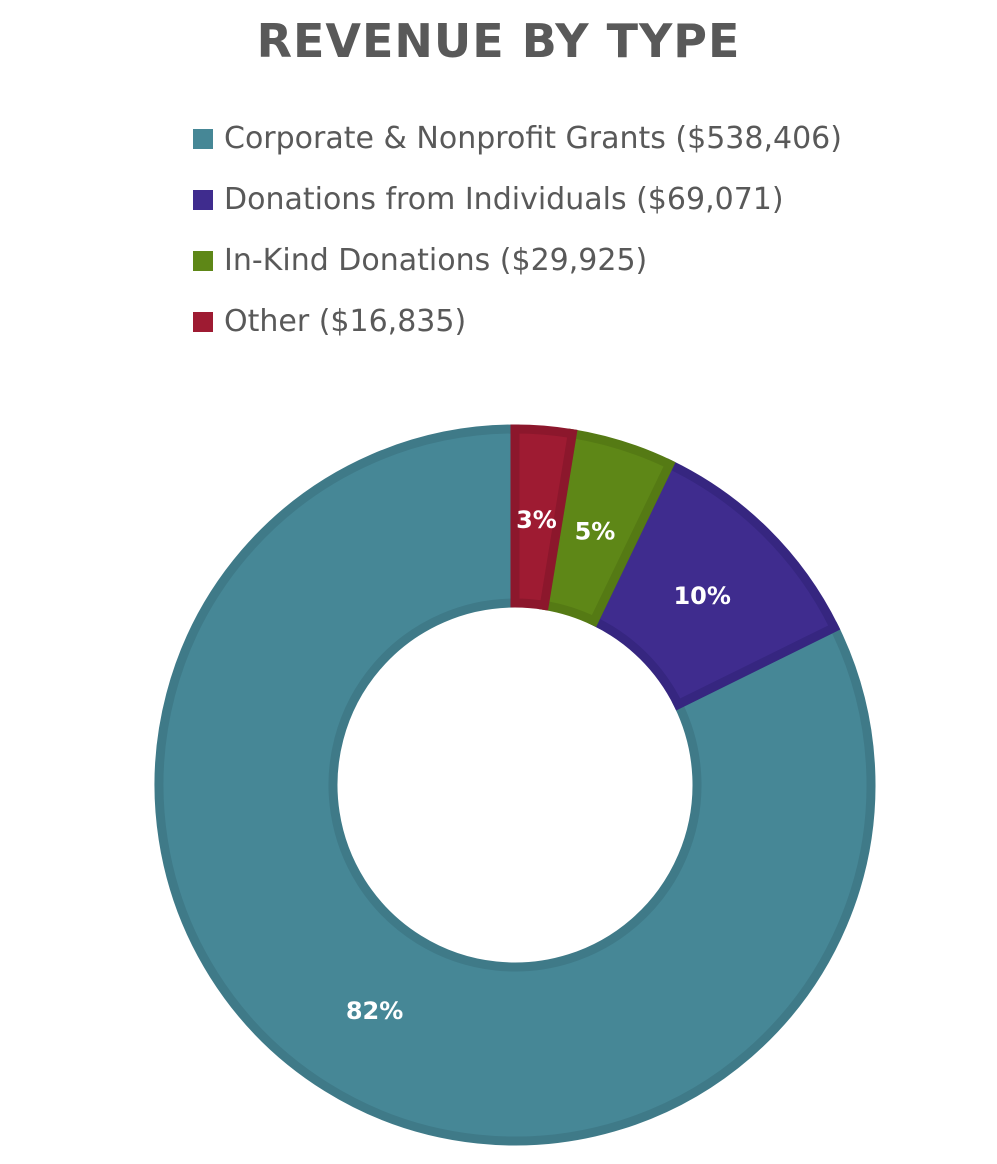 The image size is (997, 1164). What do you see at coordinates (203, 199) in the screenshot?
I see `legend-swatch-individual-donations` at bounding box center [203, 199].